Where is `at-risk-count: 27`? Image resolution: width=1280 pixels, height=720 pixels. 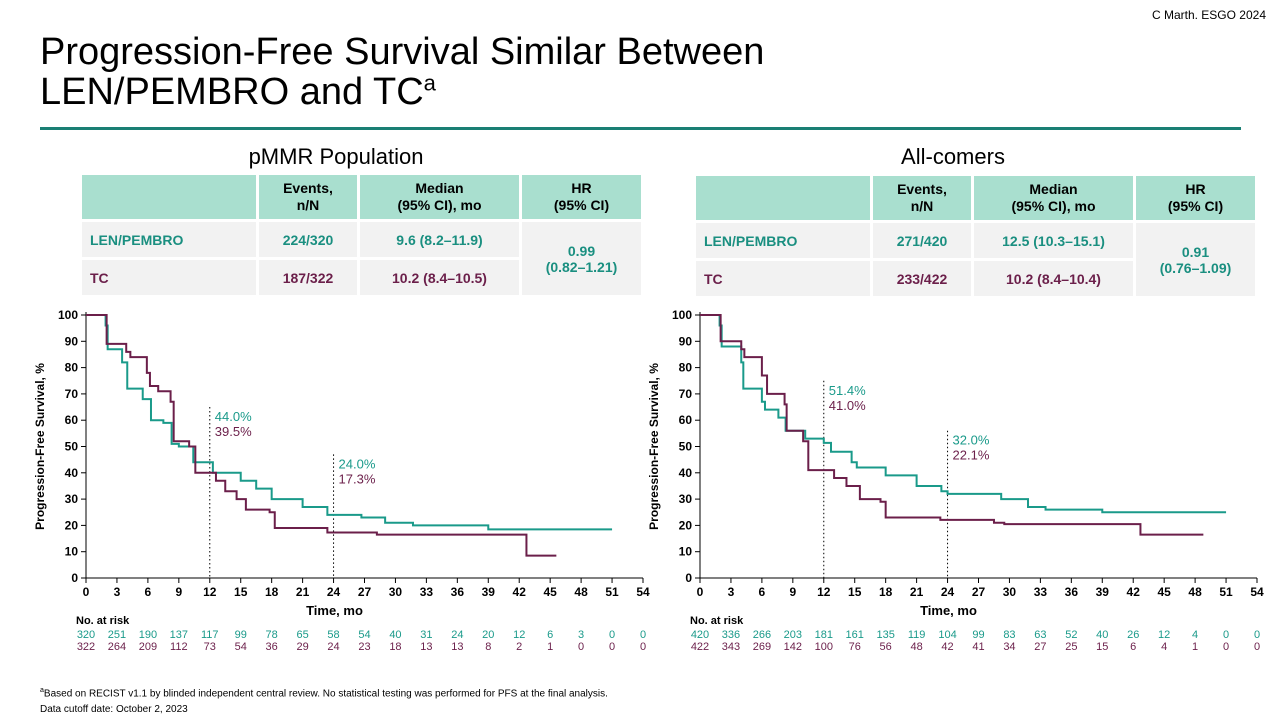 at-risk-count: 27 is located at coordinates (1040, 647).